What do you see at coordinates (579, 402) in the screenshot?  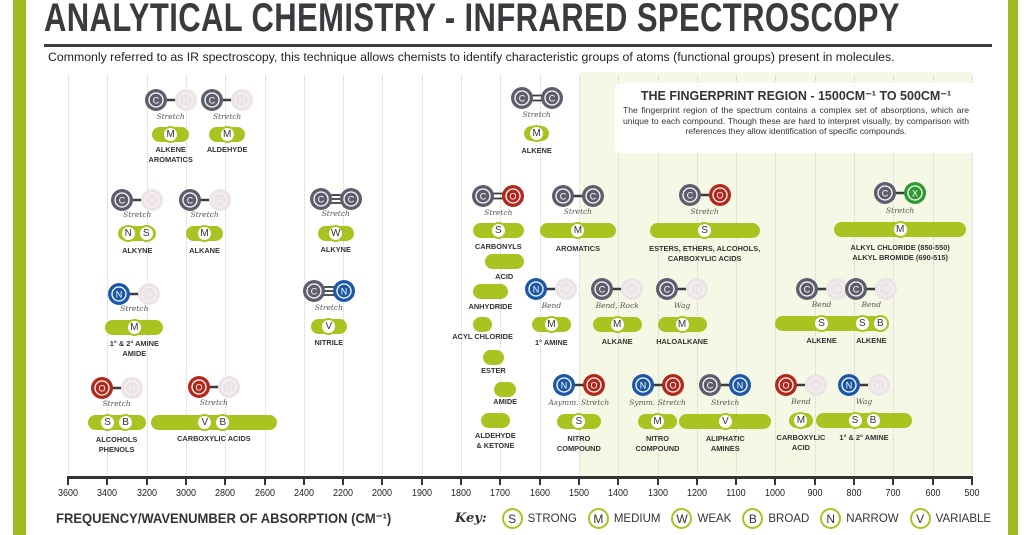 I see `motion-label: Asymm. Stretch` at bounding box center [579, 402].